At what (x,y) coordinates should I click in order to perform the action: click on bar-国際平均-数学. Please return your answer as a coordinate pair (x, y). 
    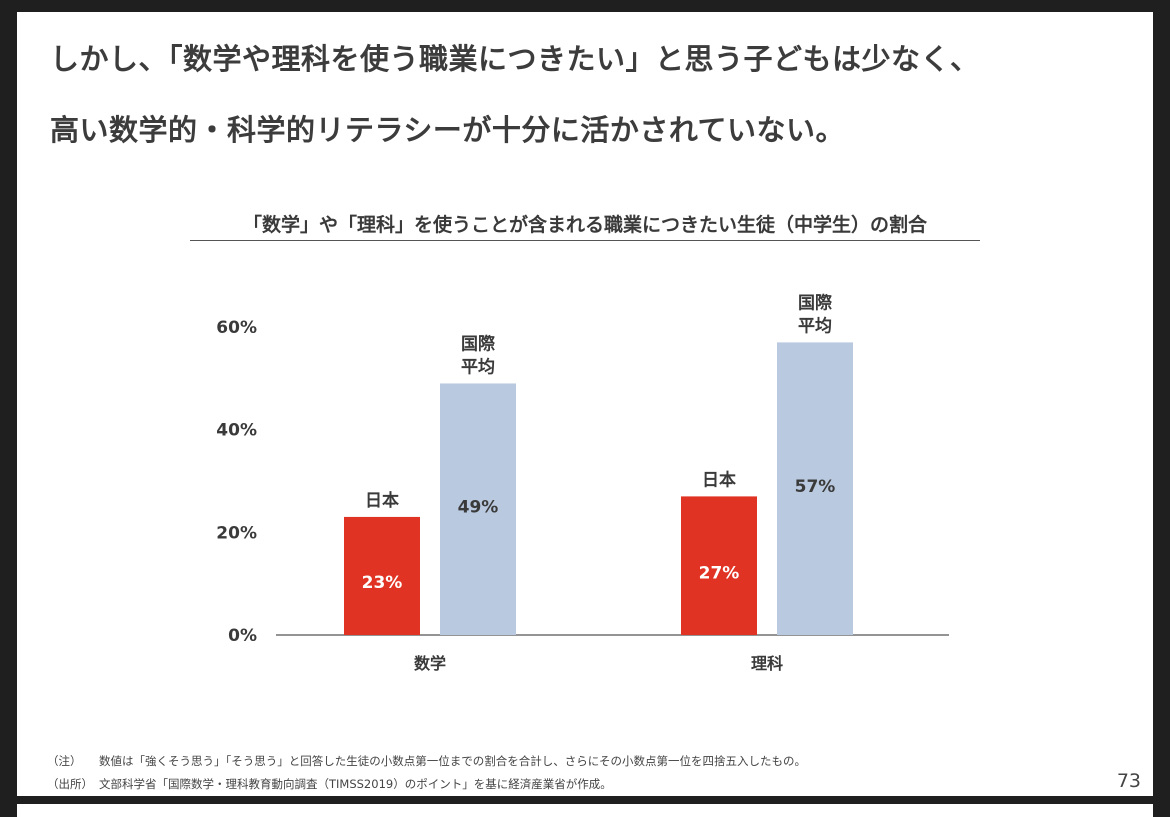
    Looking at the image, I should click on (478, 509).